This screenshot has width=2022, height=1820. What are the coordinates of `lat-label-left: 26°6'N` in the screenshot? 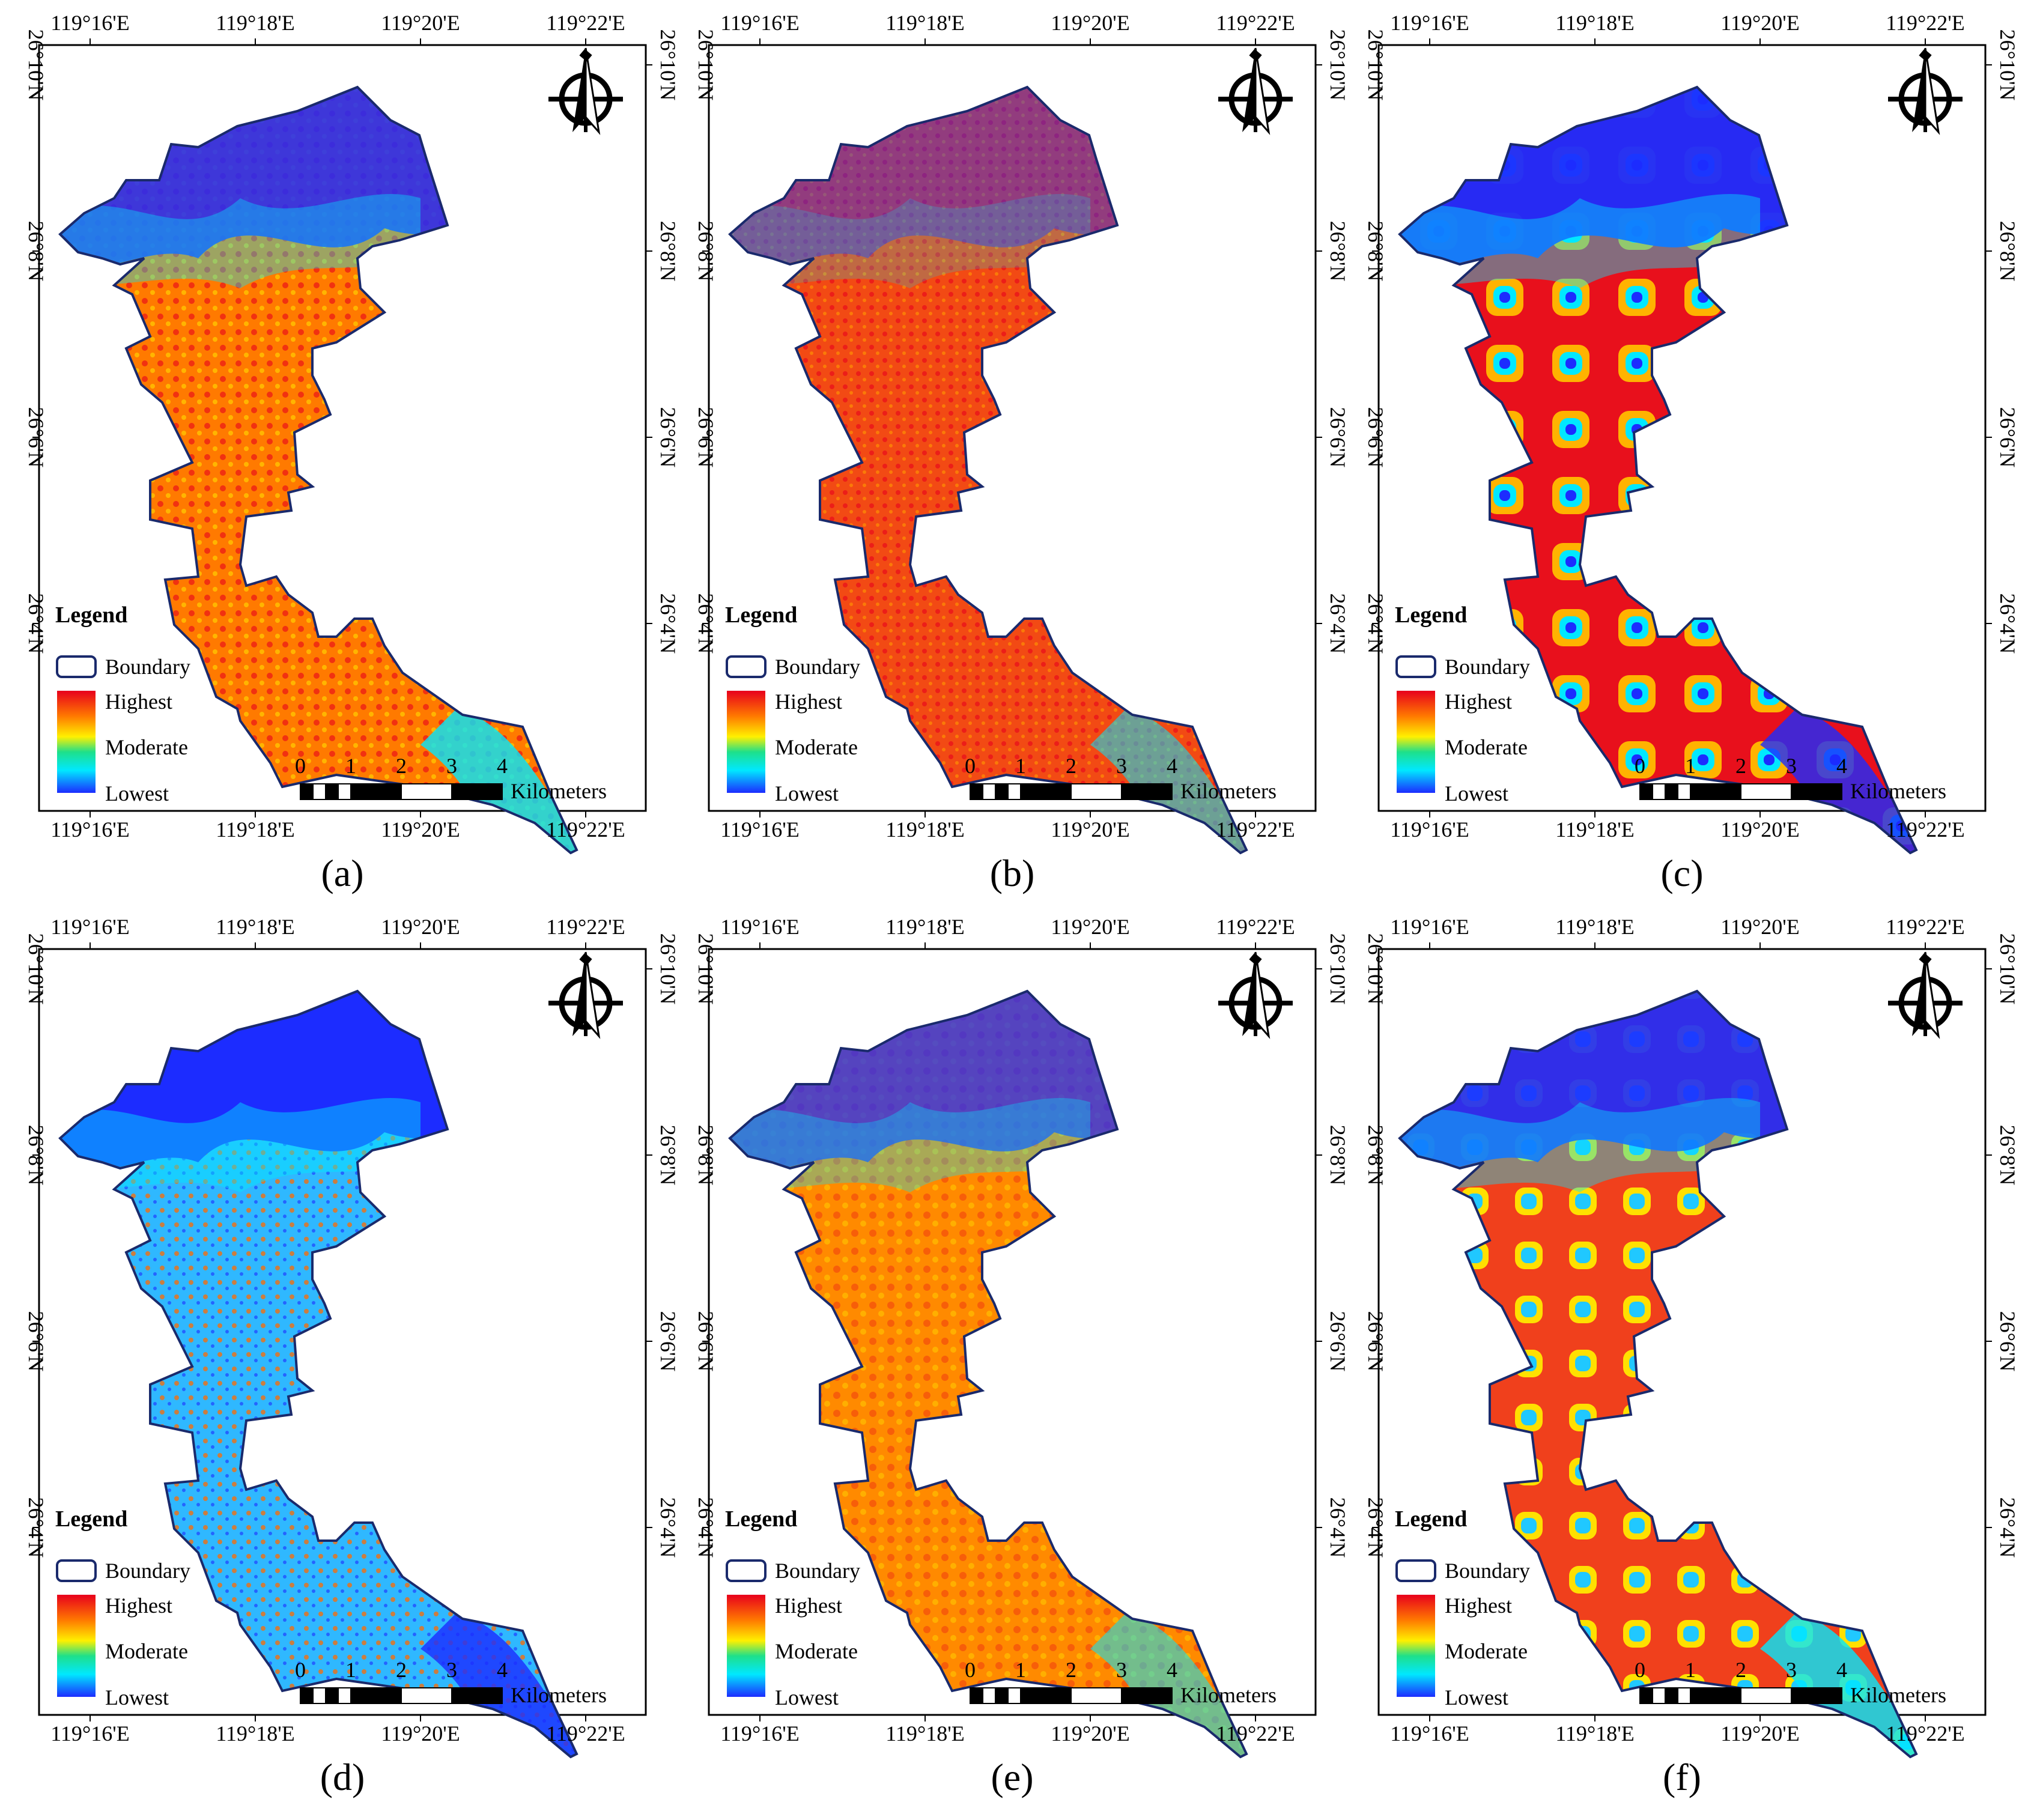 It's located at (36, 1341).